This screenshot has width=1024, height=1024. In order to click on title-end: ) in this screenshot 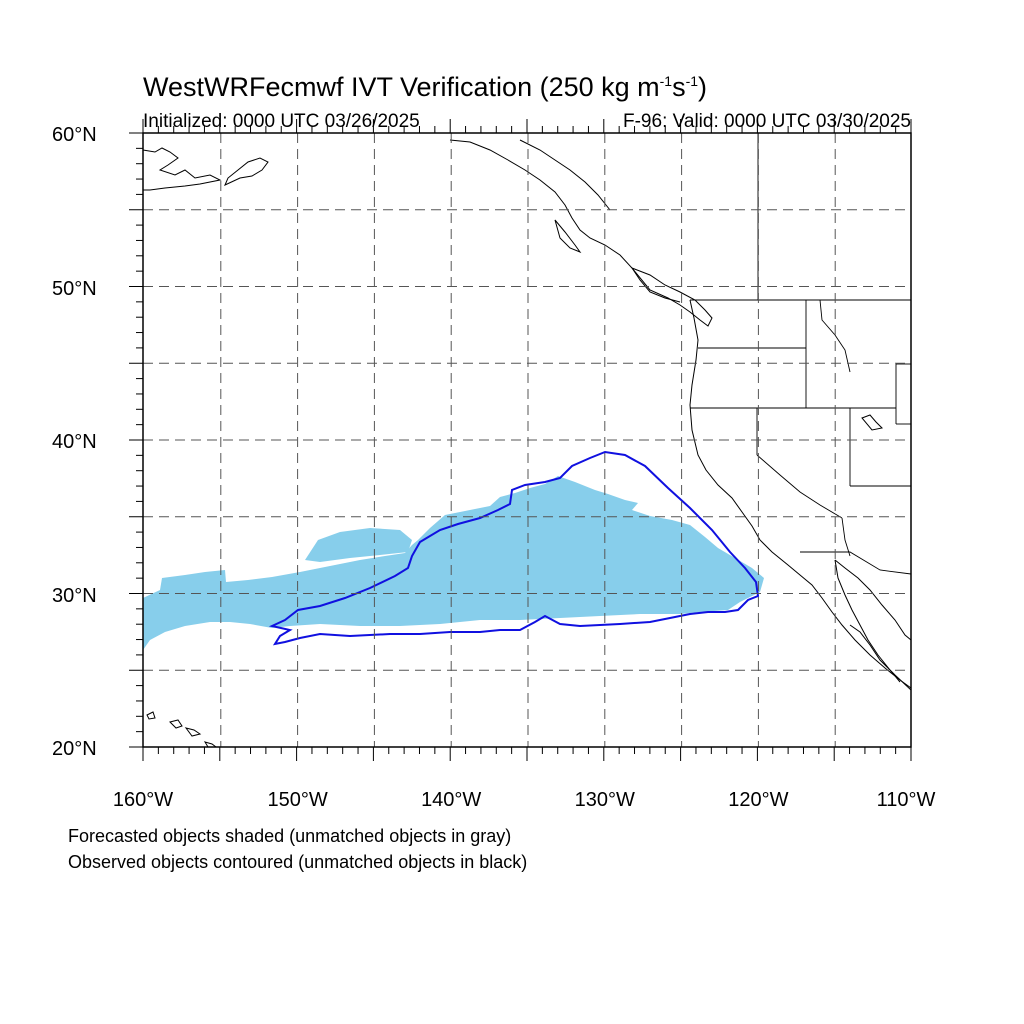, I will do `click(703, 87)`.